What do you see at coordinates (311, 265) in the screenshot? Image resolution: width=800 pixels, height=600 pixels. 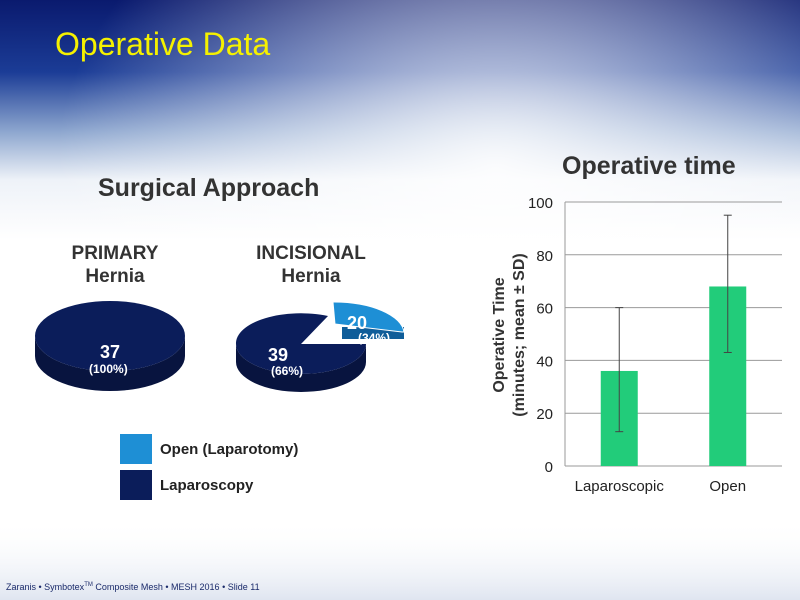 I see `incisional-hernia-label: INCISIONAL Hernia` at bounding box center [311, 265].